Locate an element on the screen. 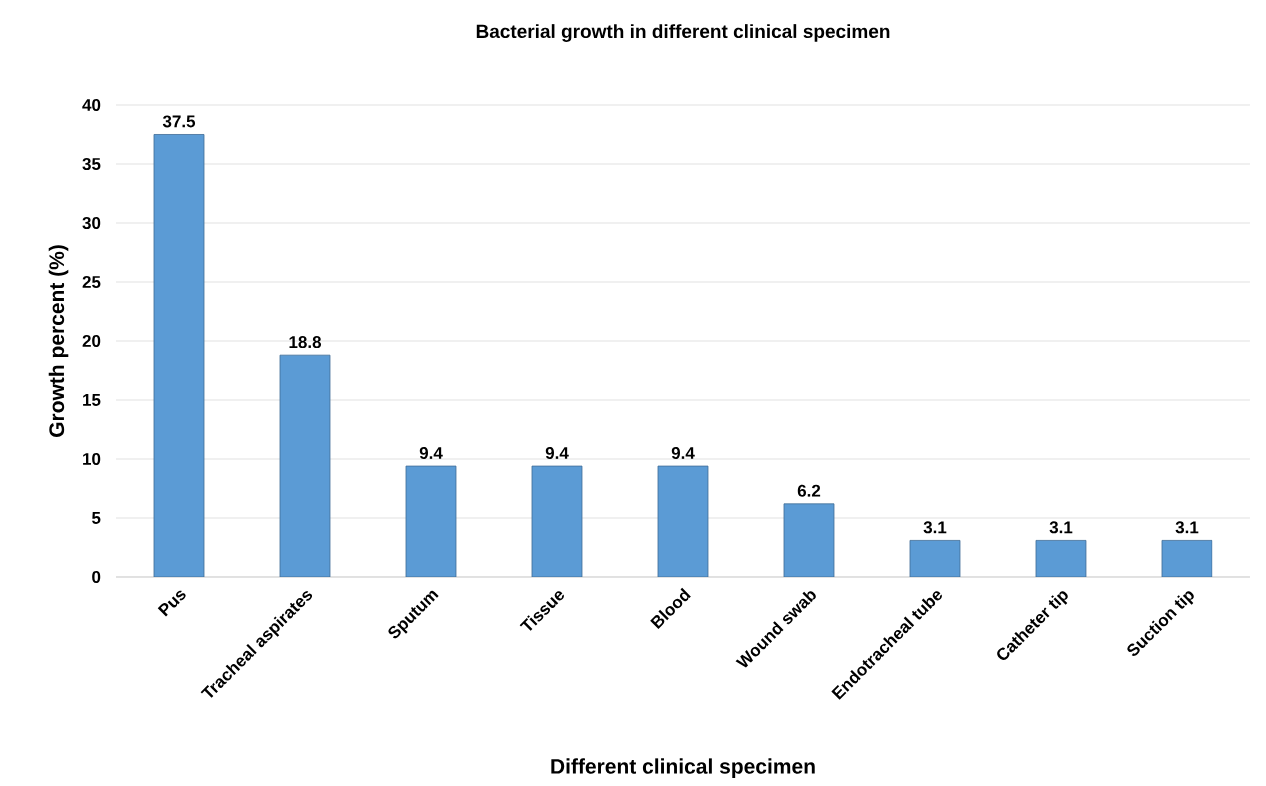  y-tick-label: 20 is located at coordinates (91, 340).